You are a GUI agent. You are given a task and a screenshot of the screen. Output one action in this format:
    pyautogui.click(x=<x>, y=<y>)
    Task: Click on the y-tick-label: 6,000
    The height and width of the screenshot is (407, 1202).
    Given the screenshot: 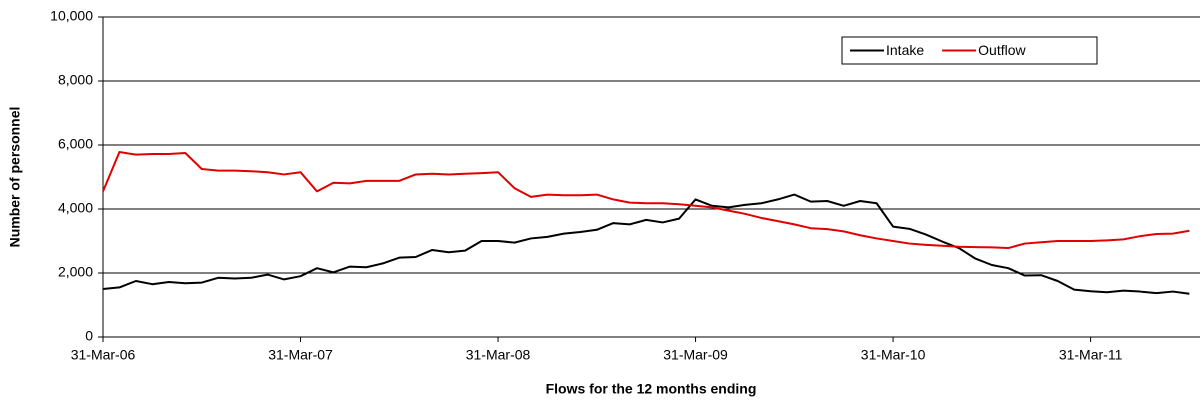 What is the action you would take?
    pyautogui.click(x=75, y=144)
    